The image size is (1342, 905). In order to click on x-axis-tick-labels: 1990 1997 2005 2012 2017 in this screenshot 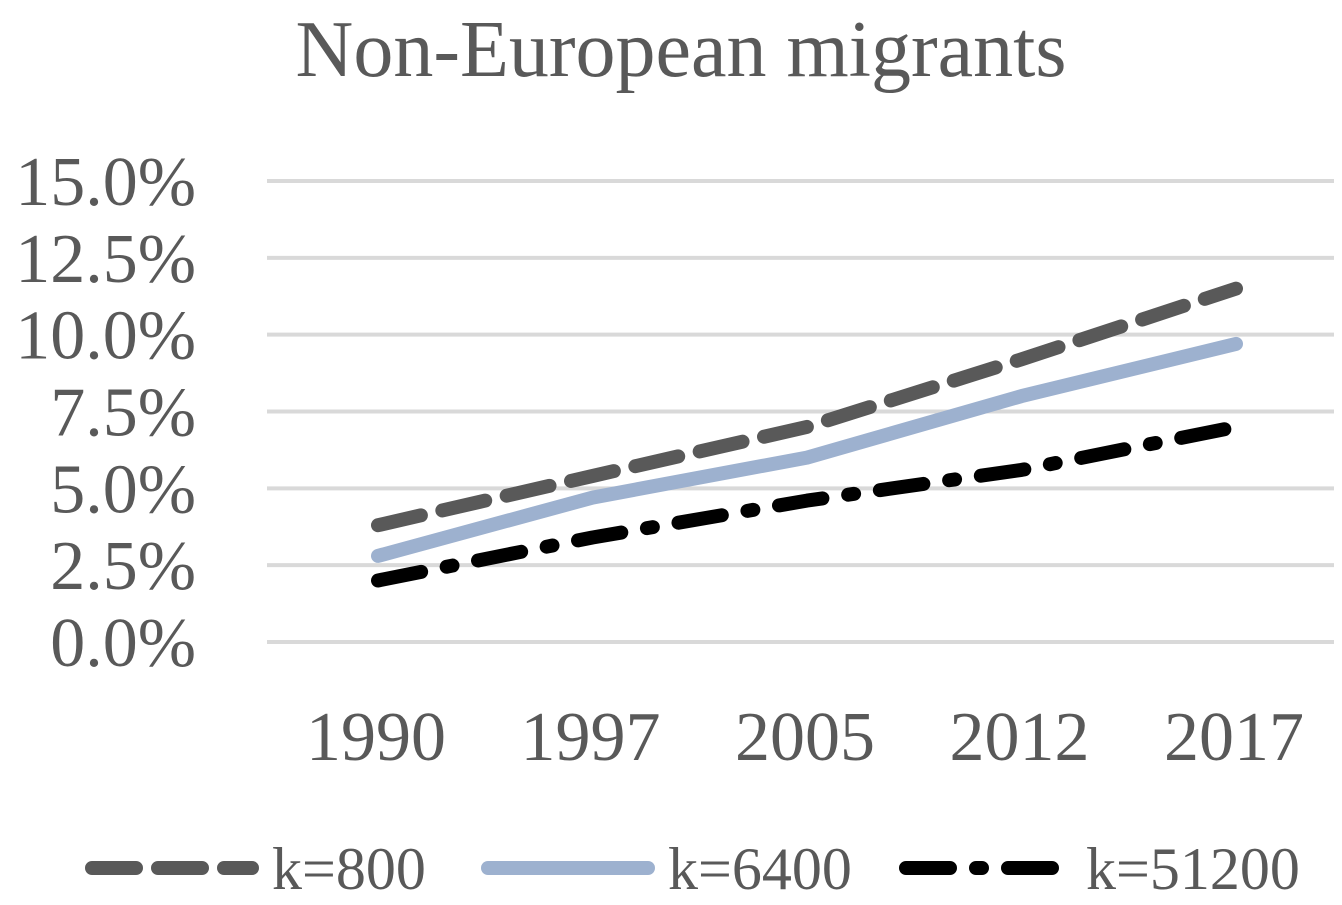, I will do `click(805, 737)`.